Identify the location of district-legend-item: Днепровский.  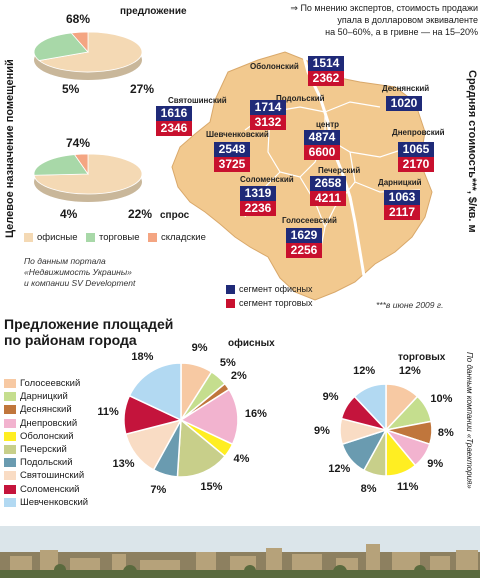
(40, 423).